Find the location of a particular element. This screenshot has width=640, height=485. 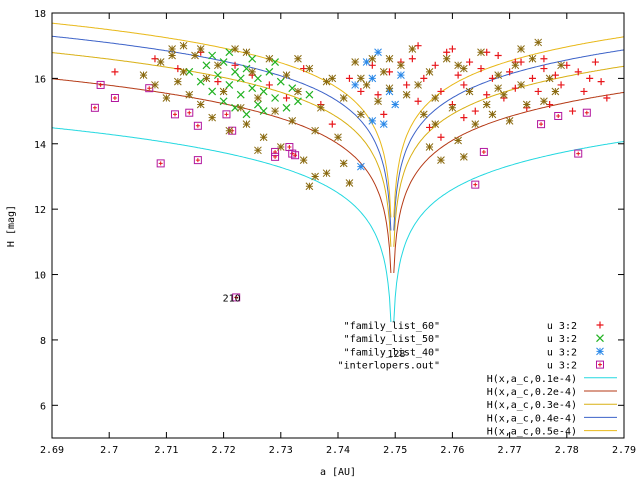

legend-label: H(x,a_c,0.1e-4) is located at coordinates (532, 379).